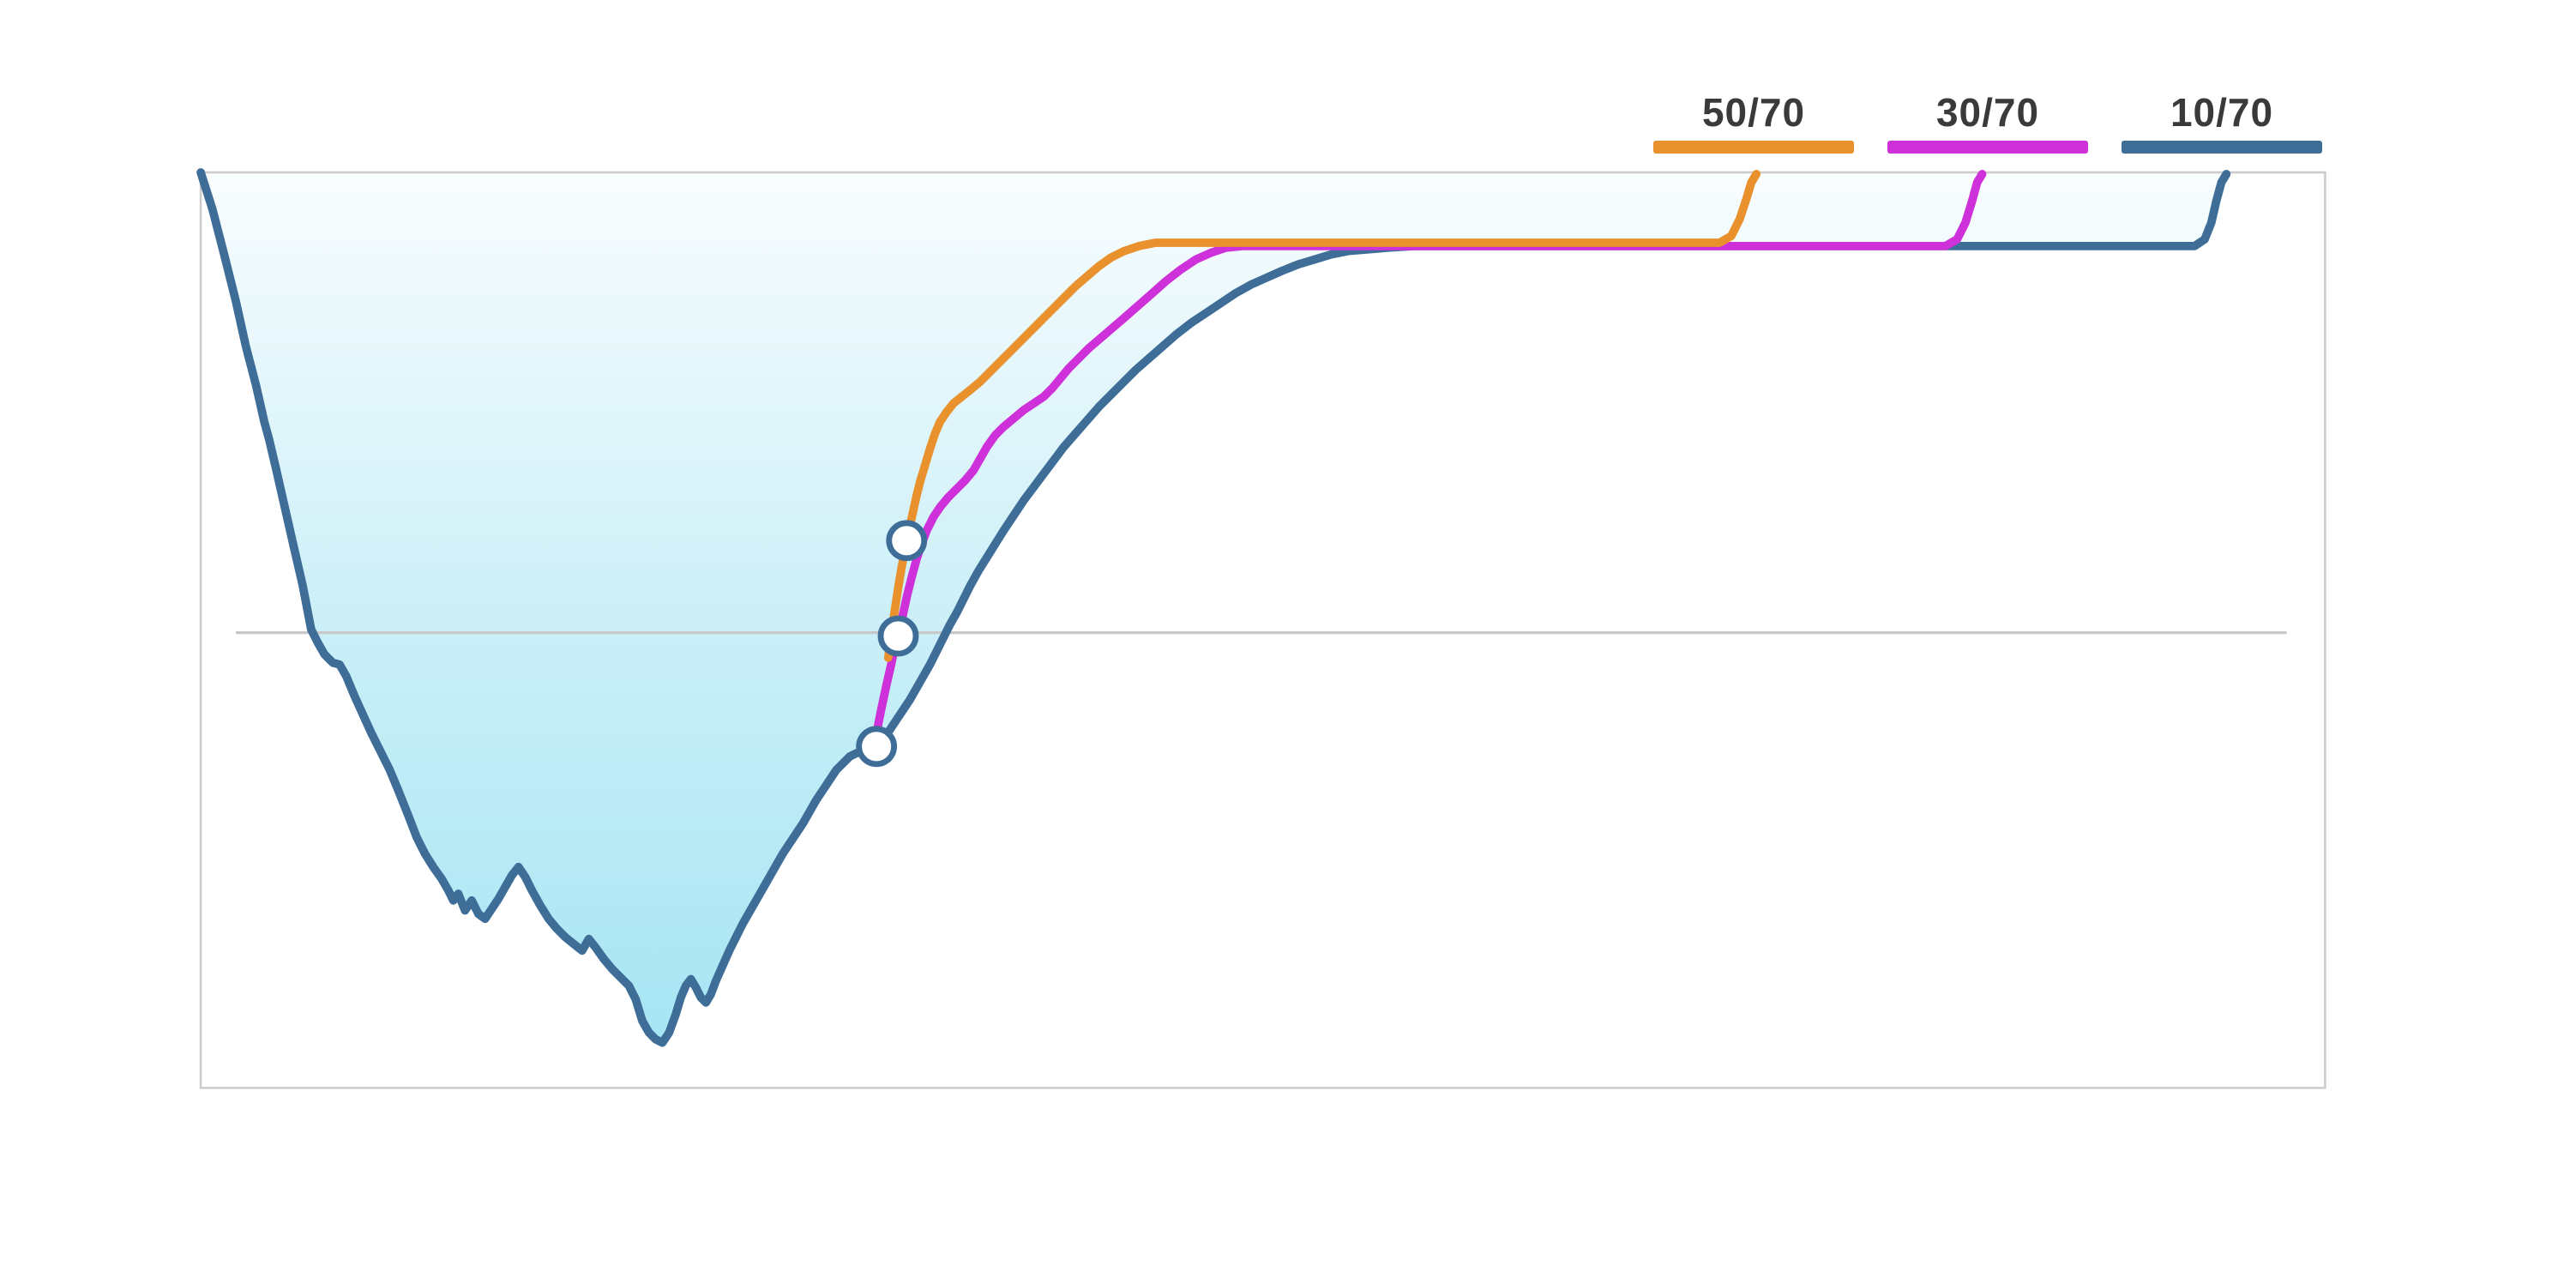 The image size is (2576, 1272). Describe the element at coordinates (1988, 147) in the screenshot. I see `legend-color-bar-magenta` at that location.